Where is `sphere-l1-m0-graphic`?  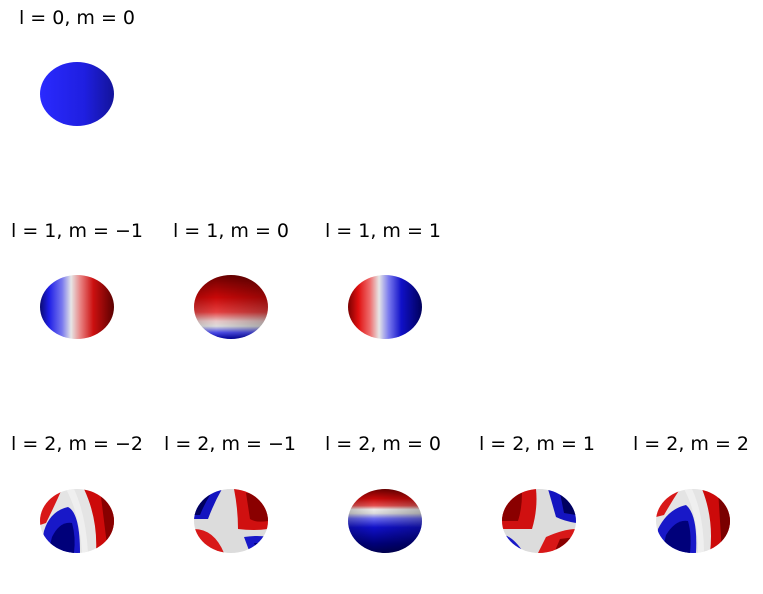
sphere-l1-m0-graphic is located at coordinates (231, 307).